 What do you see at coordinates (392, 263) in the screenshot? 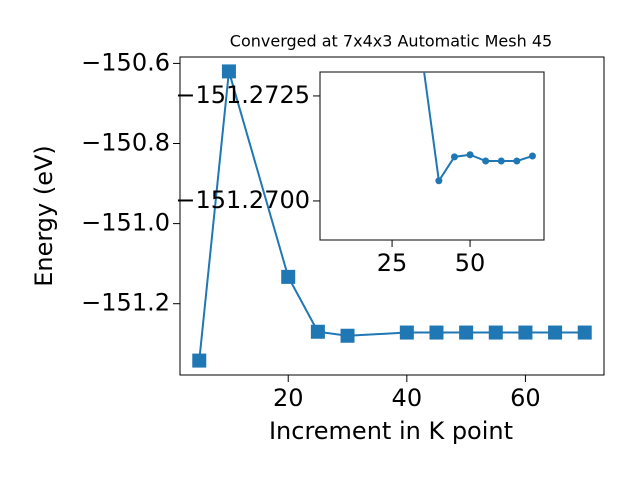
I see `x-tick-label: 25` at bounding box center [392, 263].